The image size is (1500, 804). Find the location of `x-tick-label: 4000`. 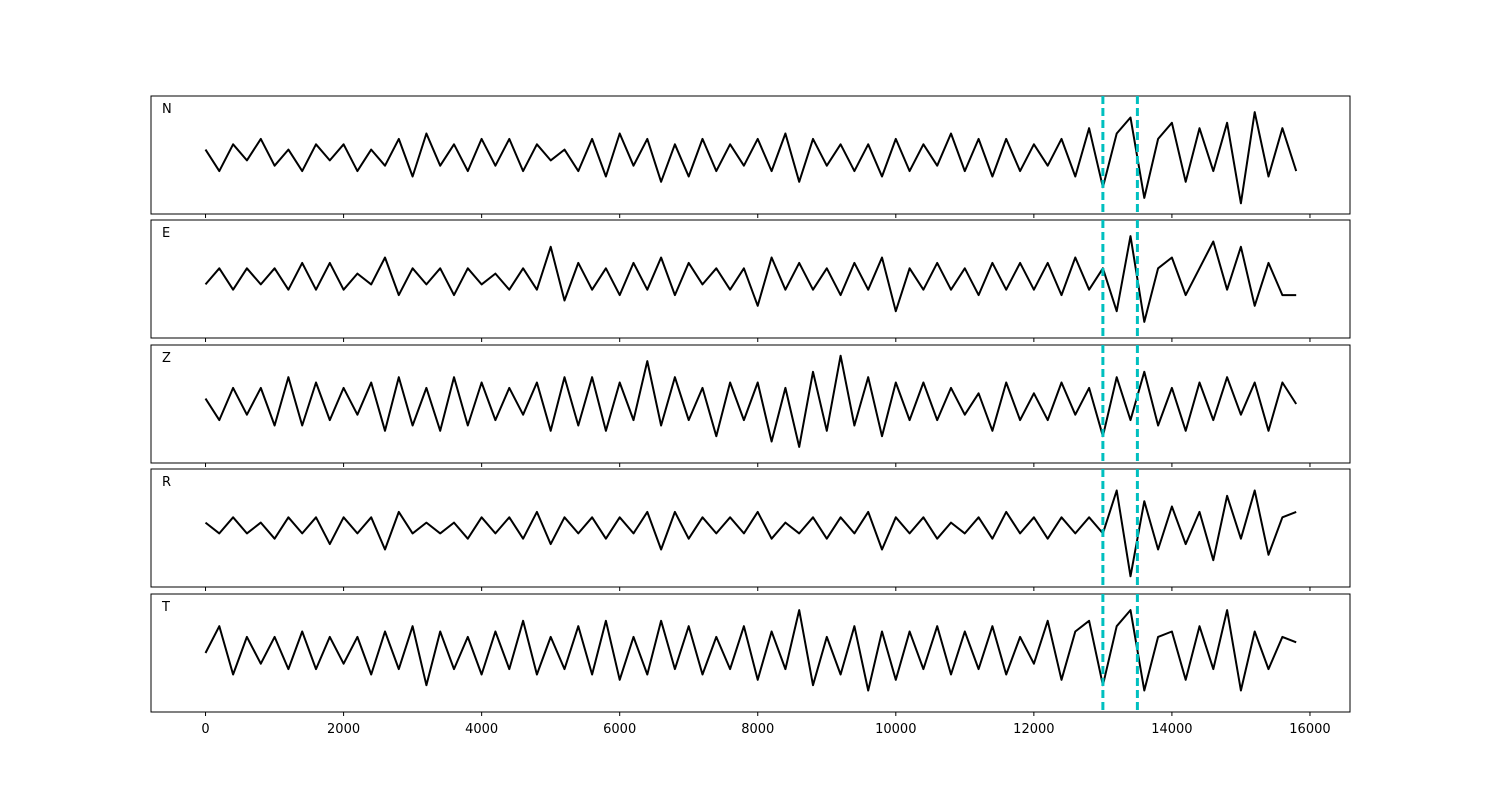

x-tick-label: 4000 is located at coordinates (481, 729).